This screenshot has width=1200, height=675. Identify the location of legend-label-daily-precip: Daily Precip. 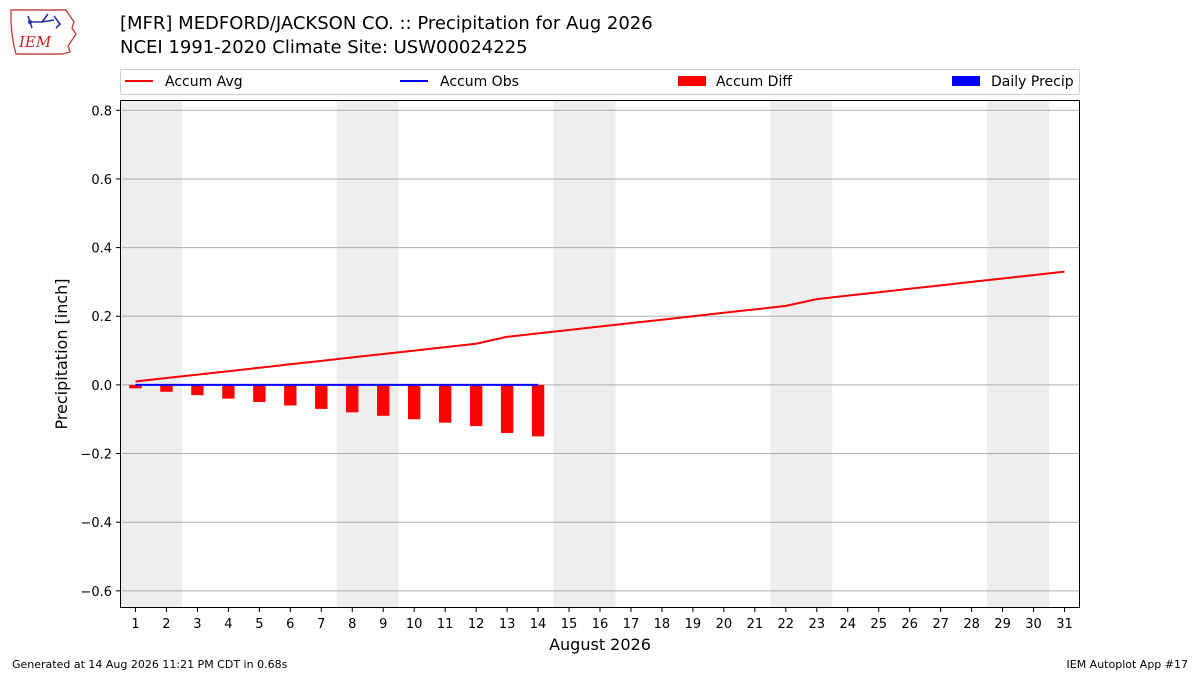
(1032, 82).